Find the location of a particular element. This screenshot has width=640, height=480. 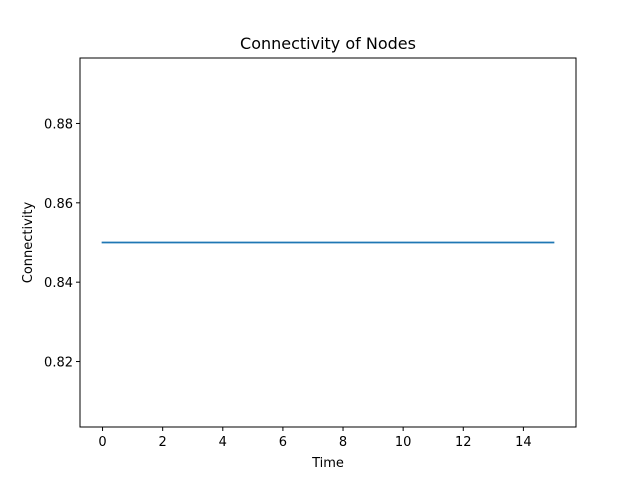

x-tick-label: 0 is located at coordinates (102, 442).